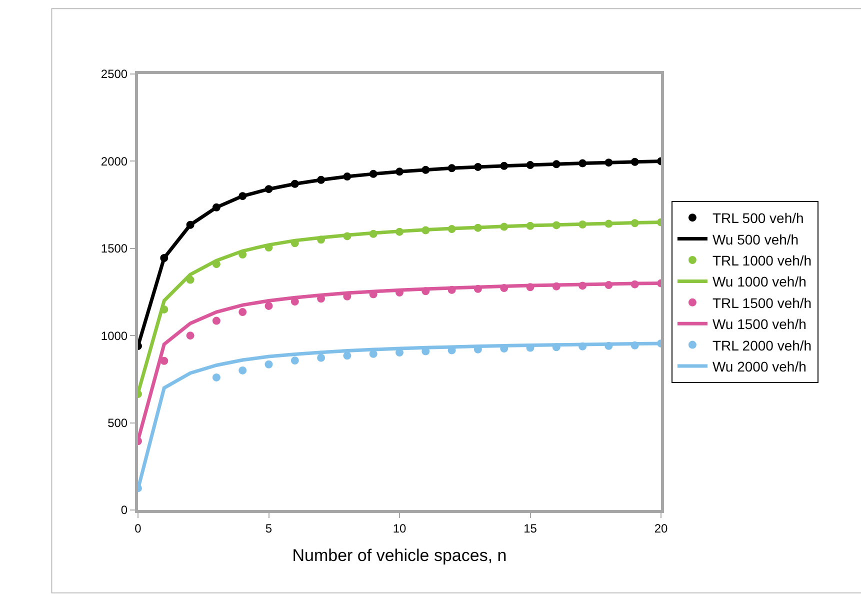  I want to click on legend-label: TRL 500 veh/h, so click(758, 218).